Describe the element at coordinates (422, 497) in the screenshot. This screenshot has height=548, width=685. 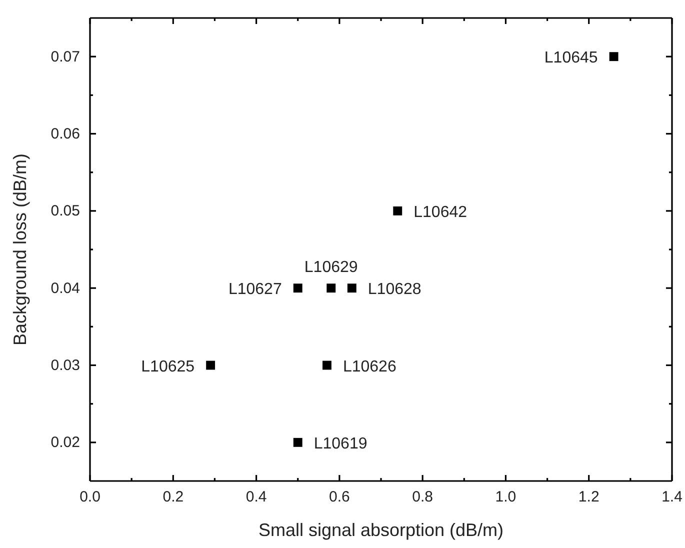
I see `x-tick-label: 0.8` at that location.